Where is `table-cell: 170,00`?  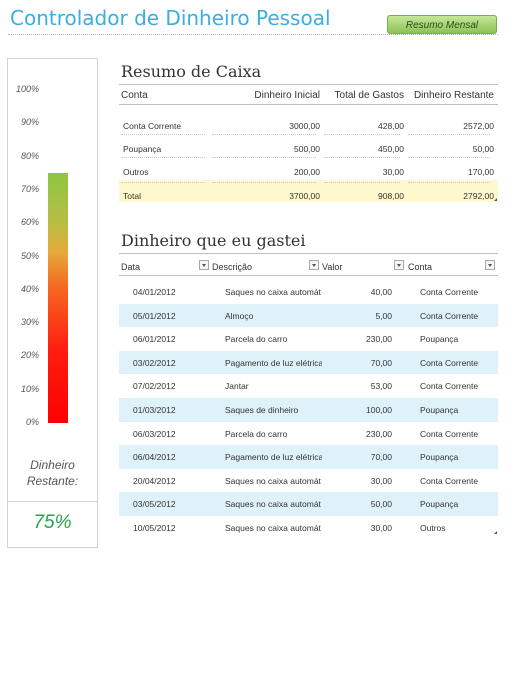
table-cell: 170,00 is located at coordinates (481, 172).